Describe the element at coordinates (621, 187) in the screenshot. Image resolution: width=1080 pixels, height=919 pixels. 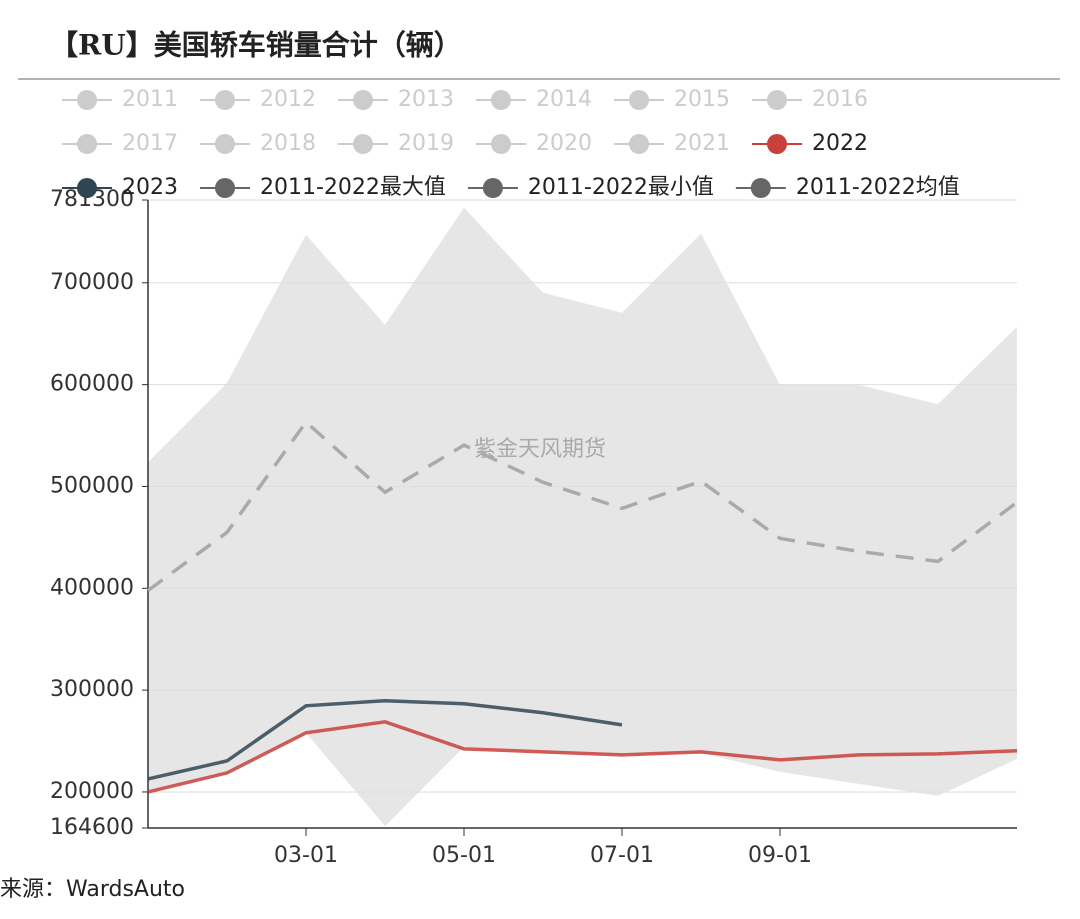
I see `legend-label: 2011-2022最小值` at that location.